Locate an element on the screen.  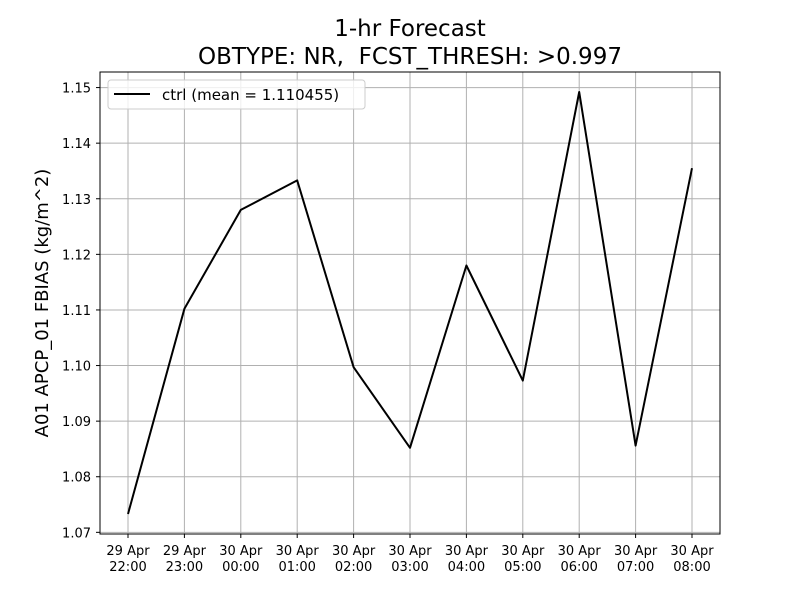
x-tick-label: 30 Apr 04:00 is located at coordinates (467, 559).